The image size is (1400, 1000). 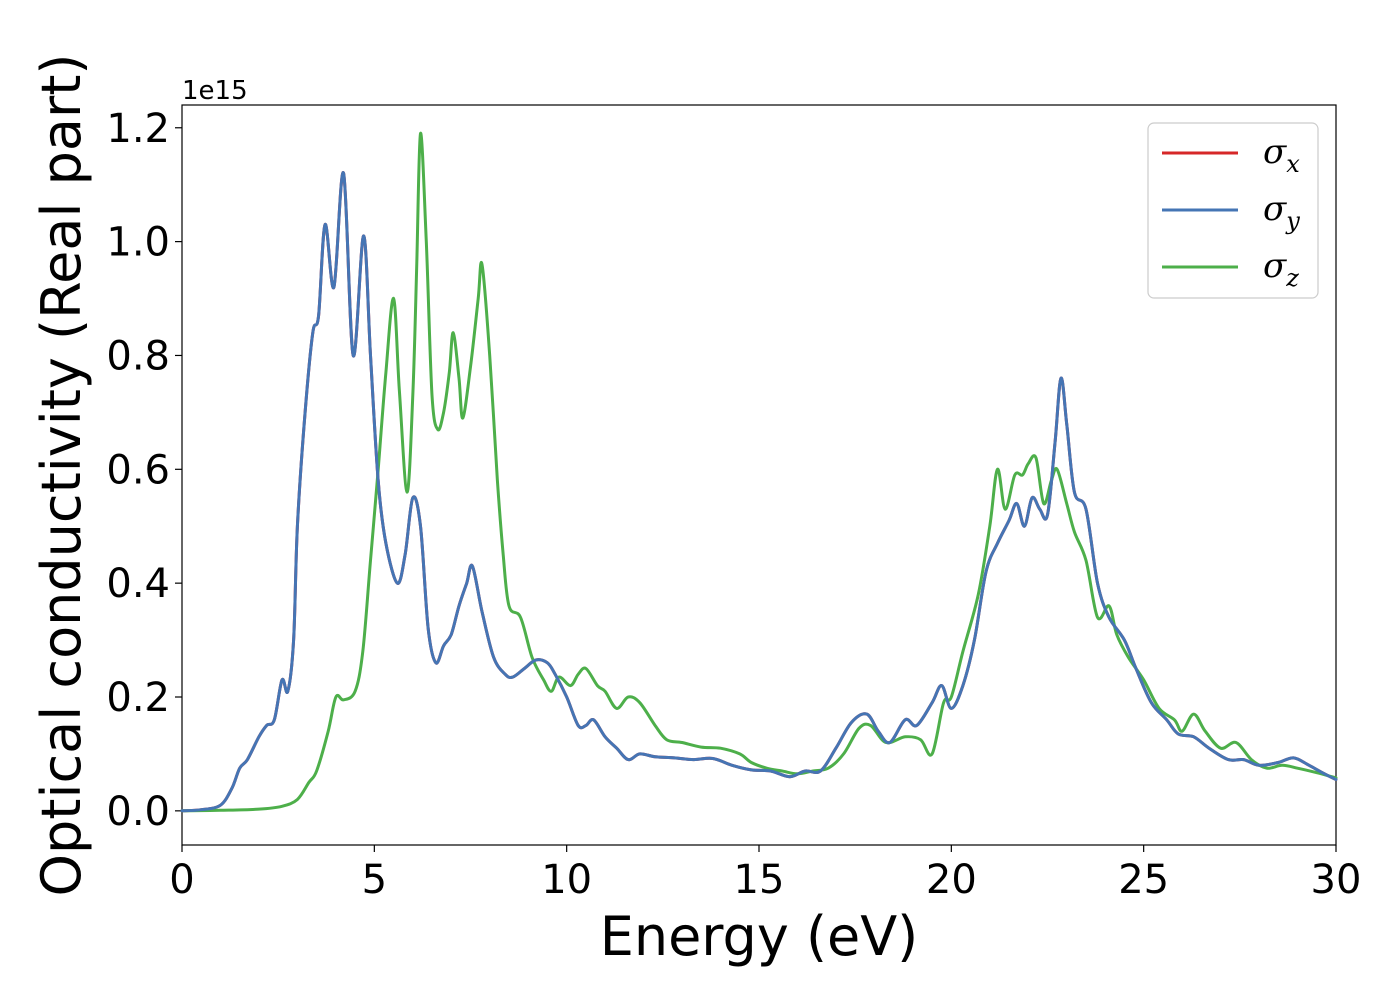 I want to click on x-tick-label: 5, so click(x=374, y=880).